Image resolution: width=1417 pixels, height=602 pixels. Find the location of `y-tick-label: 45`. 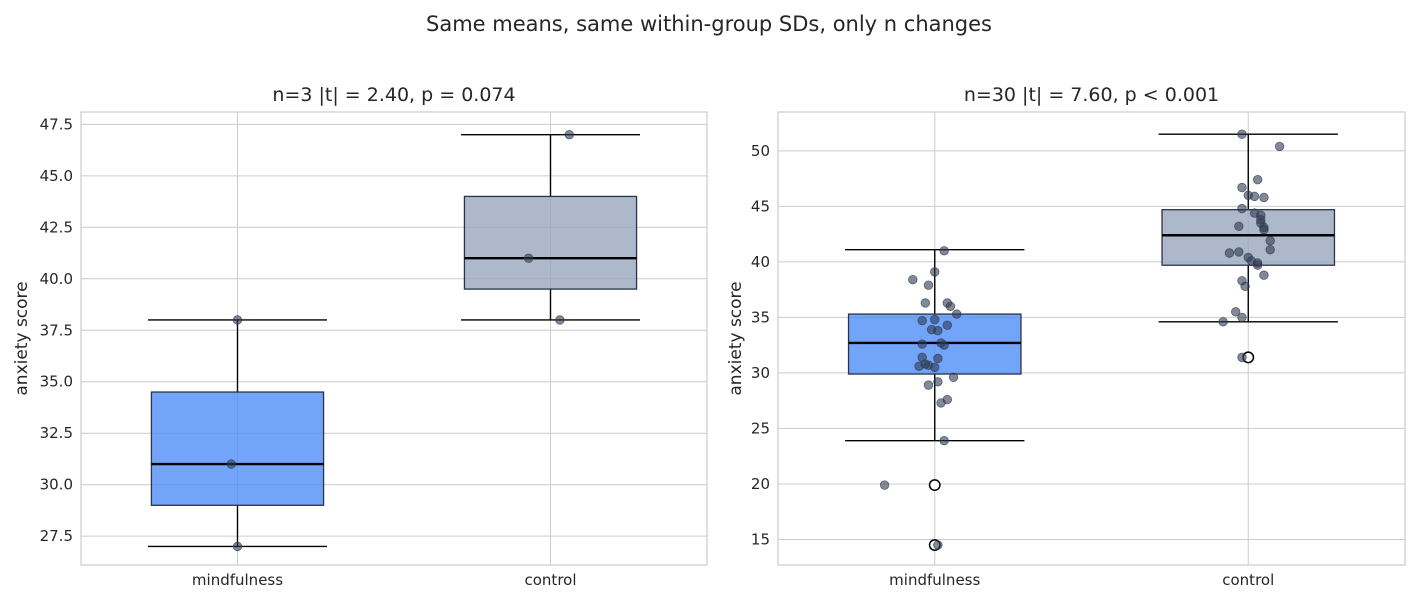

y-tick-label: 45 is located at coordinates (760, 206).